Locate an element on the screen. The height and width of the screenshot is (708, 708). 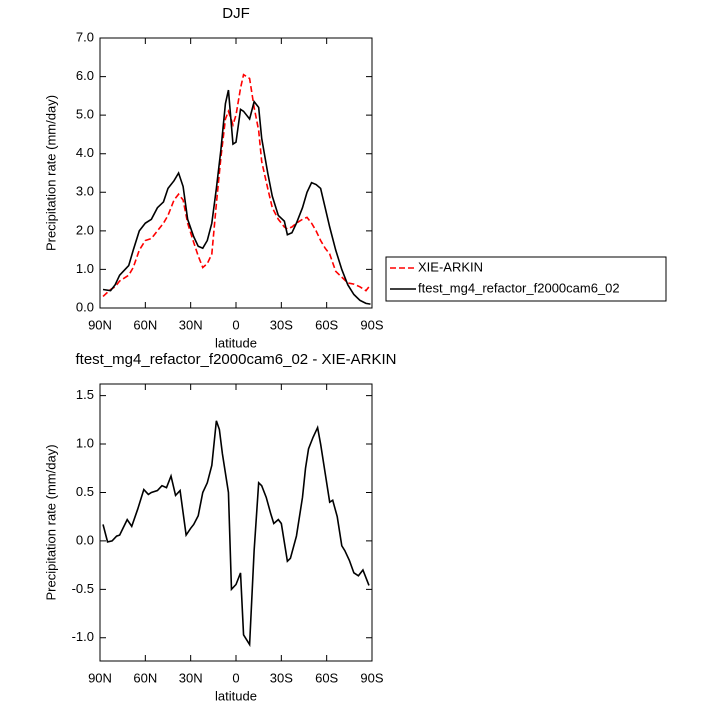
y-tick-label: 5.0 is located at coordinates (85, 114).